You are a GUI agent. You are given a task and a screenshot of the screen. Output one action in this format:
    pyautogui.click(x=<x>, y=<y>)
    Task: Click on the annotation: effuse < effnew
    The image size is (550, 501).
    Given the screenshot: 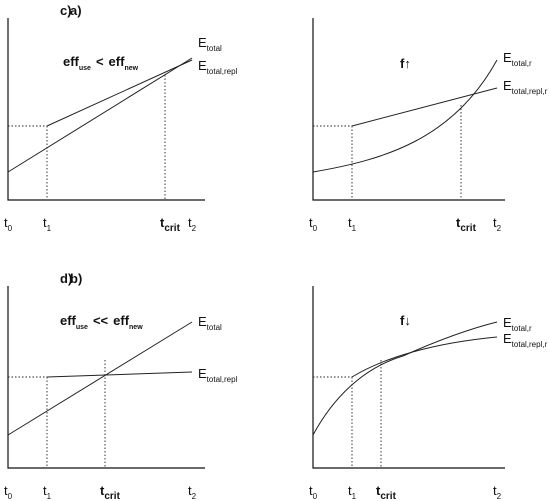 What is the action you would take?
    pyautogui.click(x=101, y=63)
    